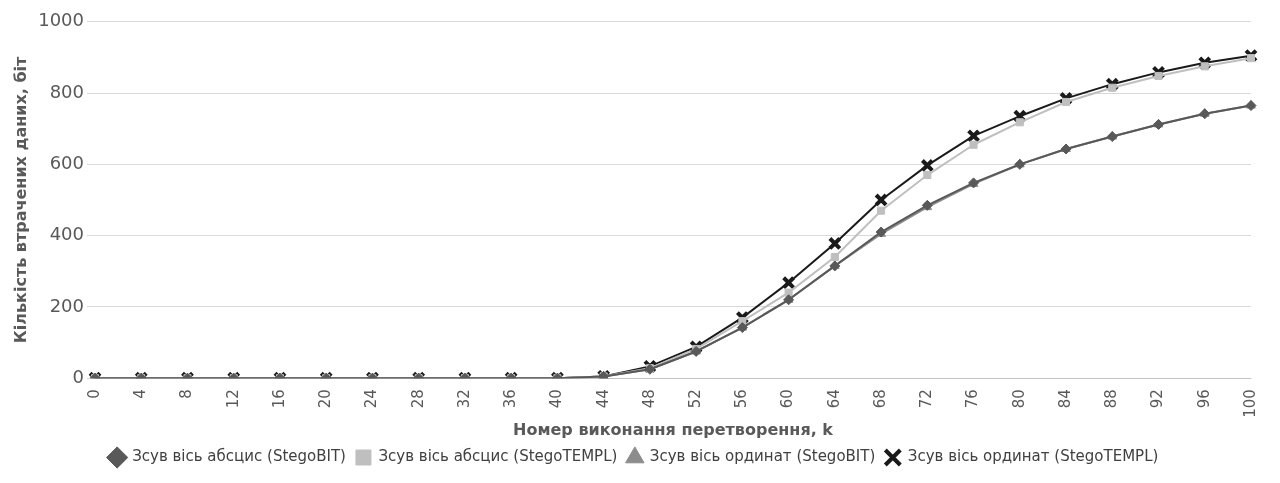 Image resolution: width=1280 pixels, height=483 pixels. Describe the element at coordinates (833, 399) in the screenshot. I see `x-tick-label: 64` at that location.